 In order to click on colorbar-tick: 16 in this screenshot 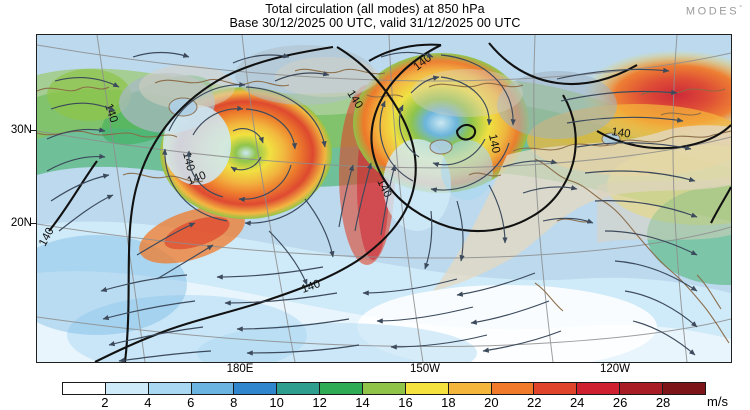, I will do `click(405, 402)`.